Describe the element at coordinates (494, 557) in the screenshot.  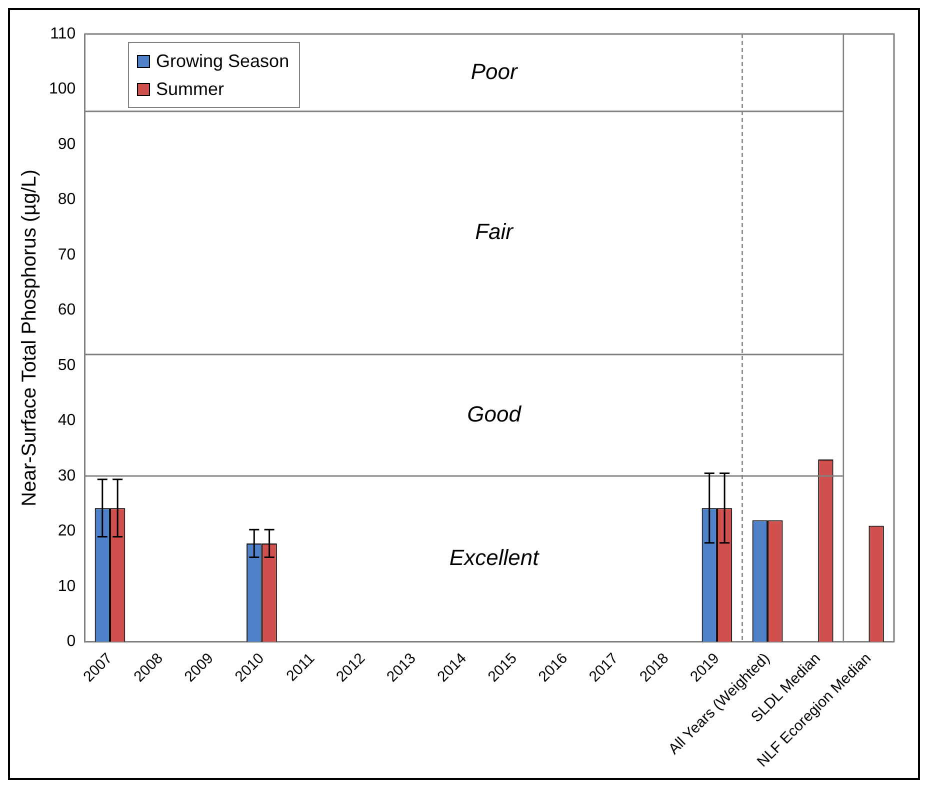
I see `annotation: Excellent` at that location.